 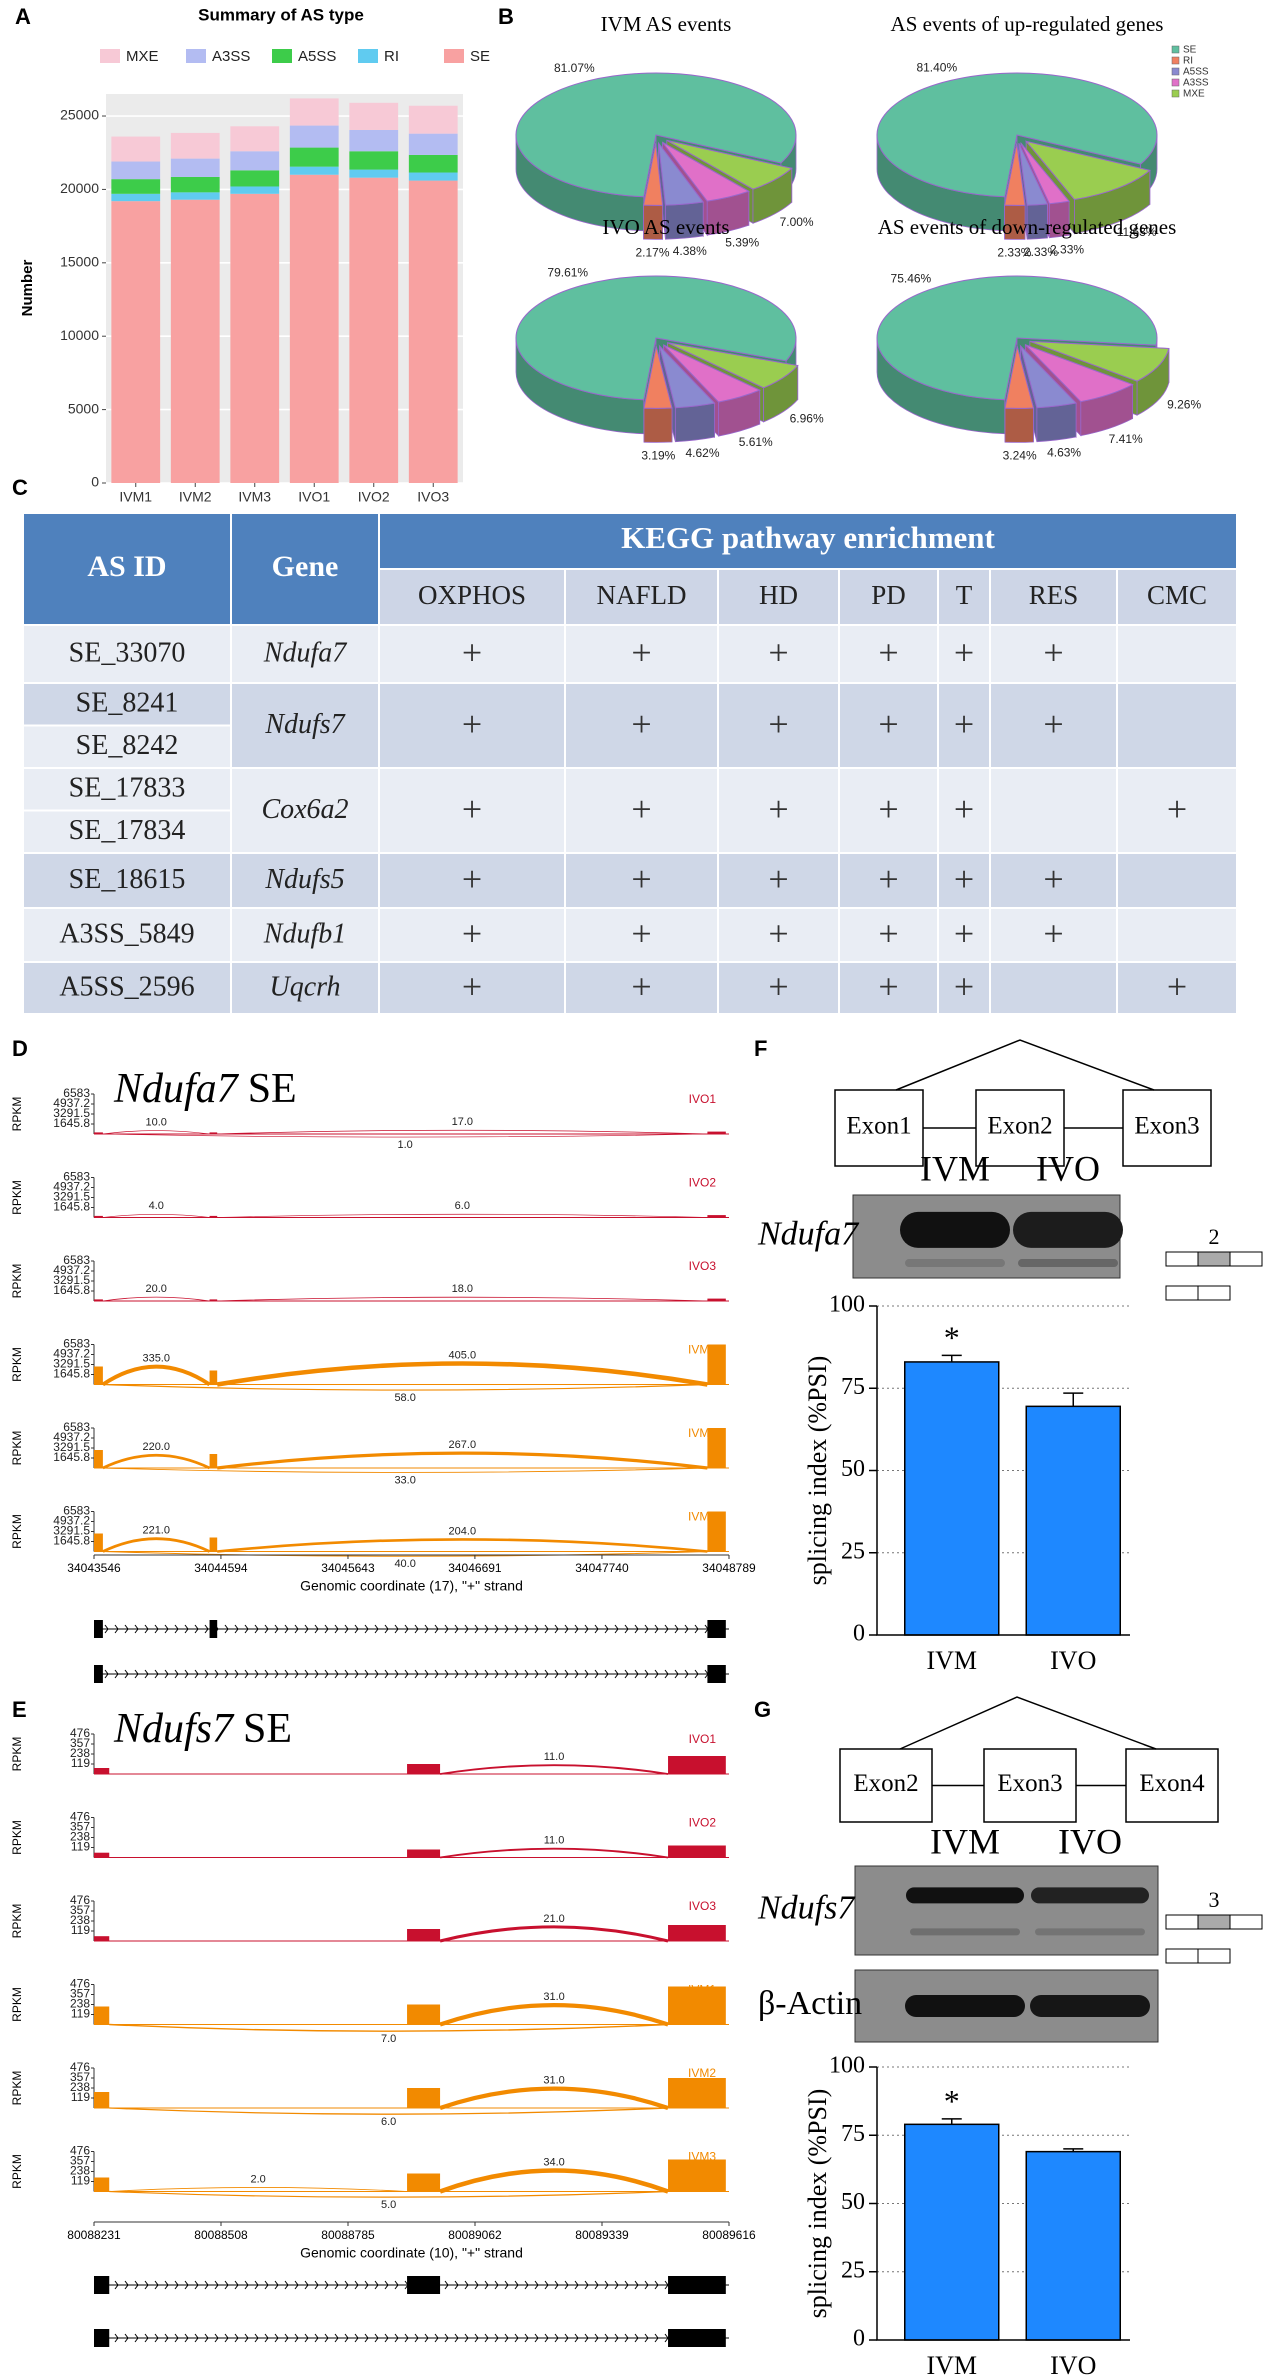 What do you see at coordinates (20, 487) in the screenshot?
I see `panel-label: C` at bounding box center [20, 487].